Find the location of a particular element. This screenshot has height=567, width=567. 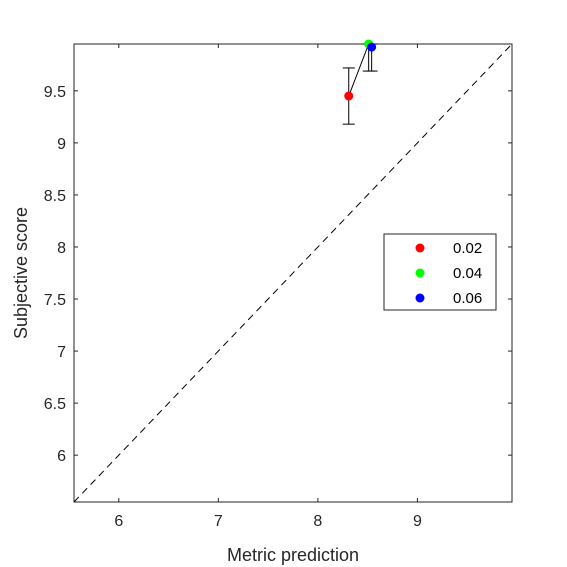

x-tick-label: 7 is located at coordinates (218, 521).